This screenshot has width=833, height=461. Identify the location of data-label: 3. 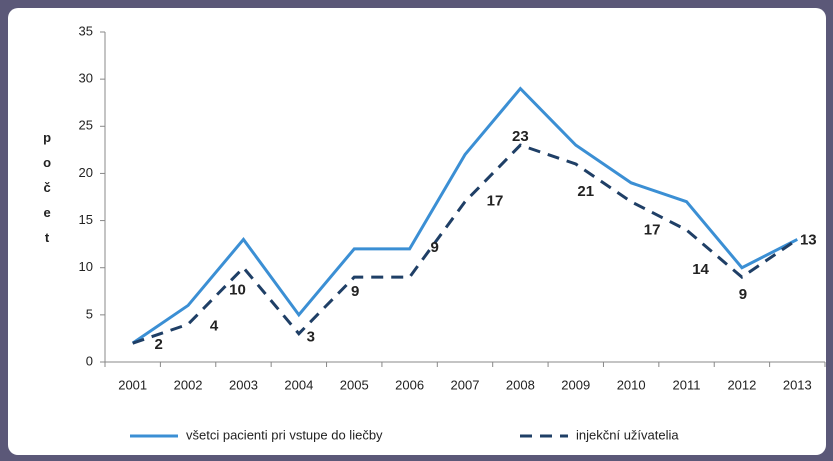
(311, 337).